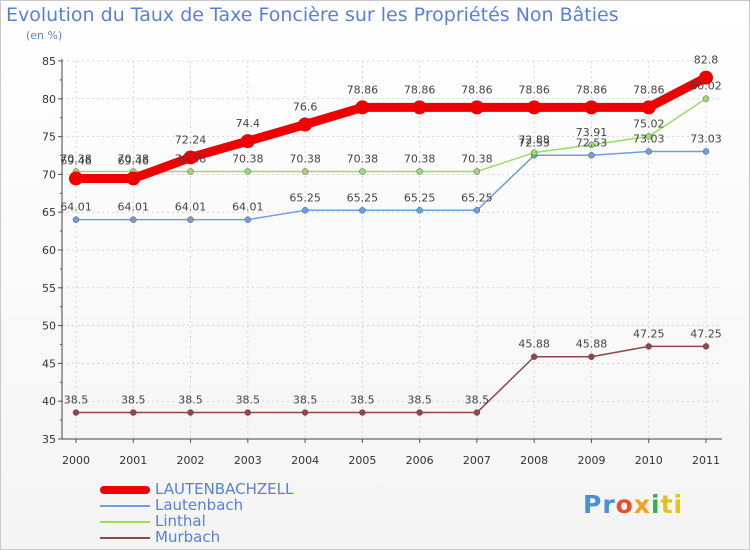  Describe the element at coordinates (44, 35) in the screenshot. I see `y-axis-unit-label: (en %)` at that location.